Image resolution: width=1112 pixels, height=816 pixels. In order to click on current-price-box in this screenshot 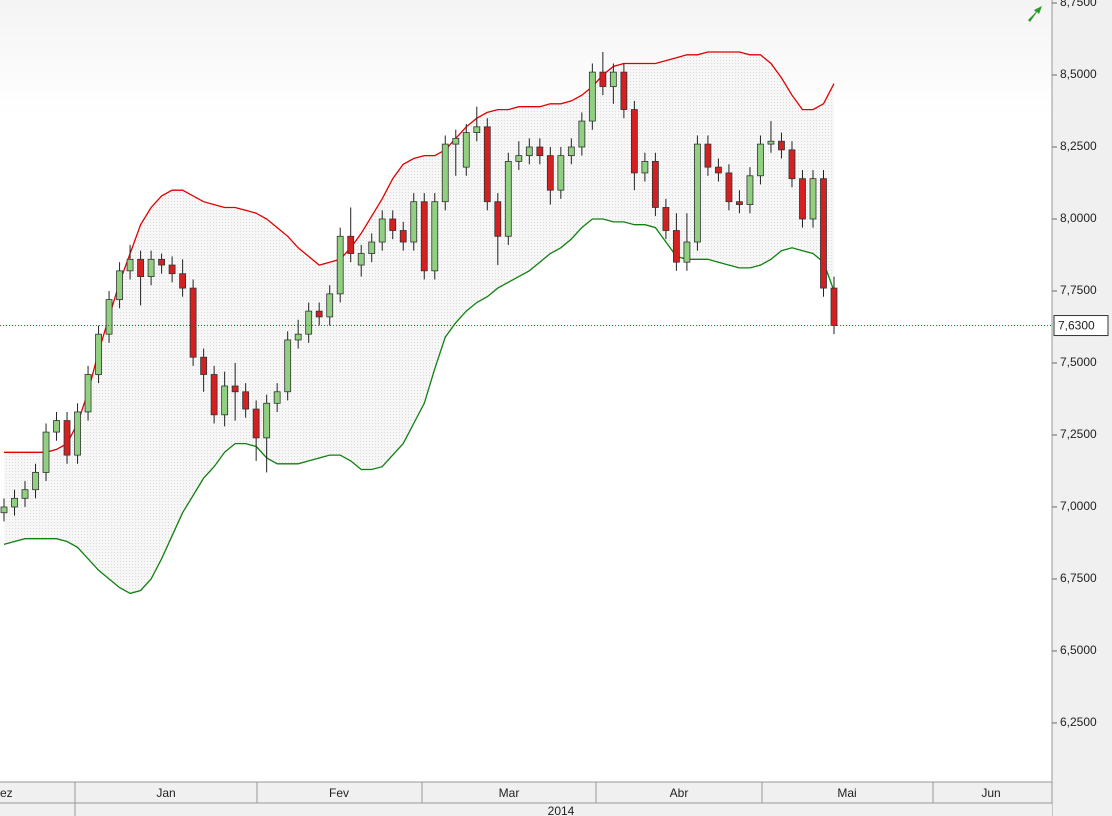, I will do `click(1081, 326)`.